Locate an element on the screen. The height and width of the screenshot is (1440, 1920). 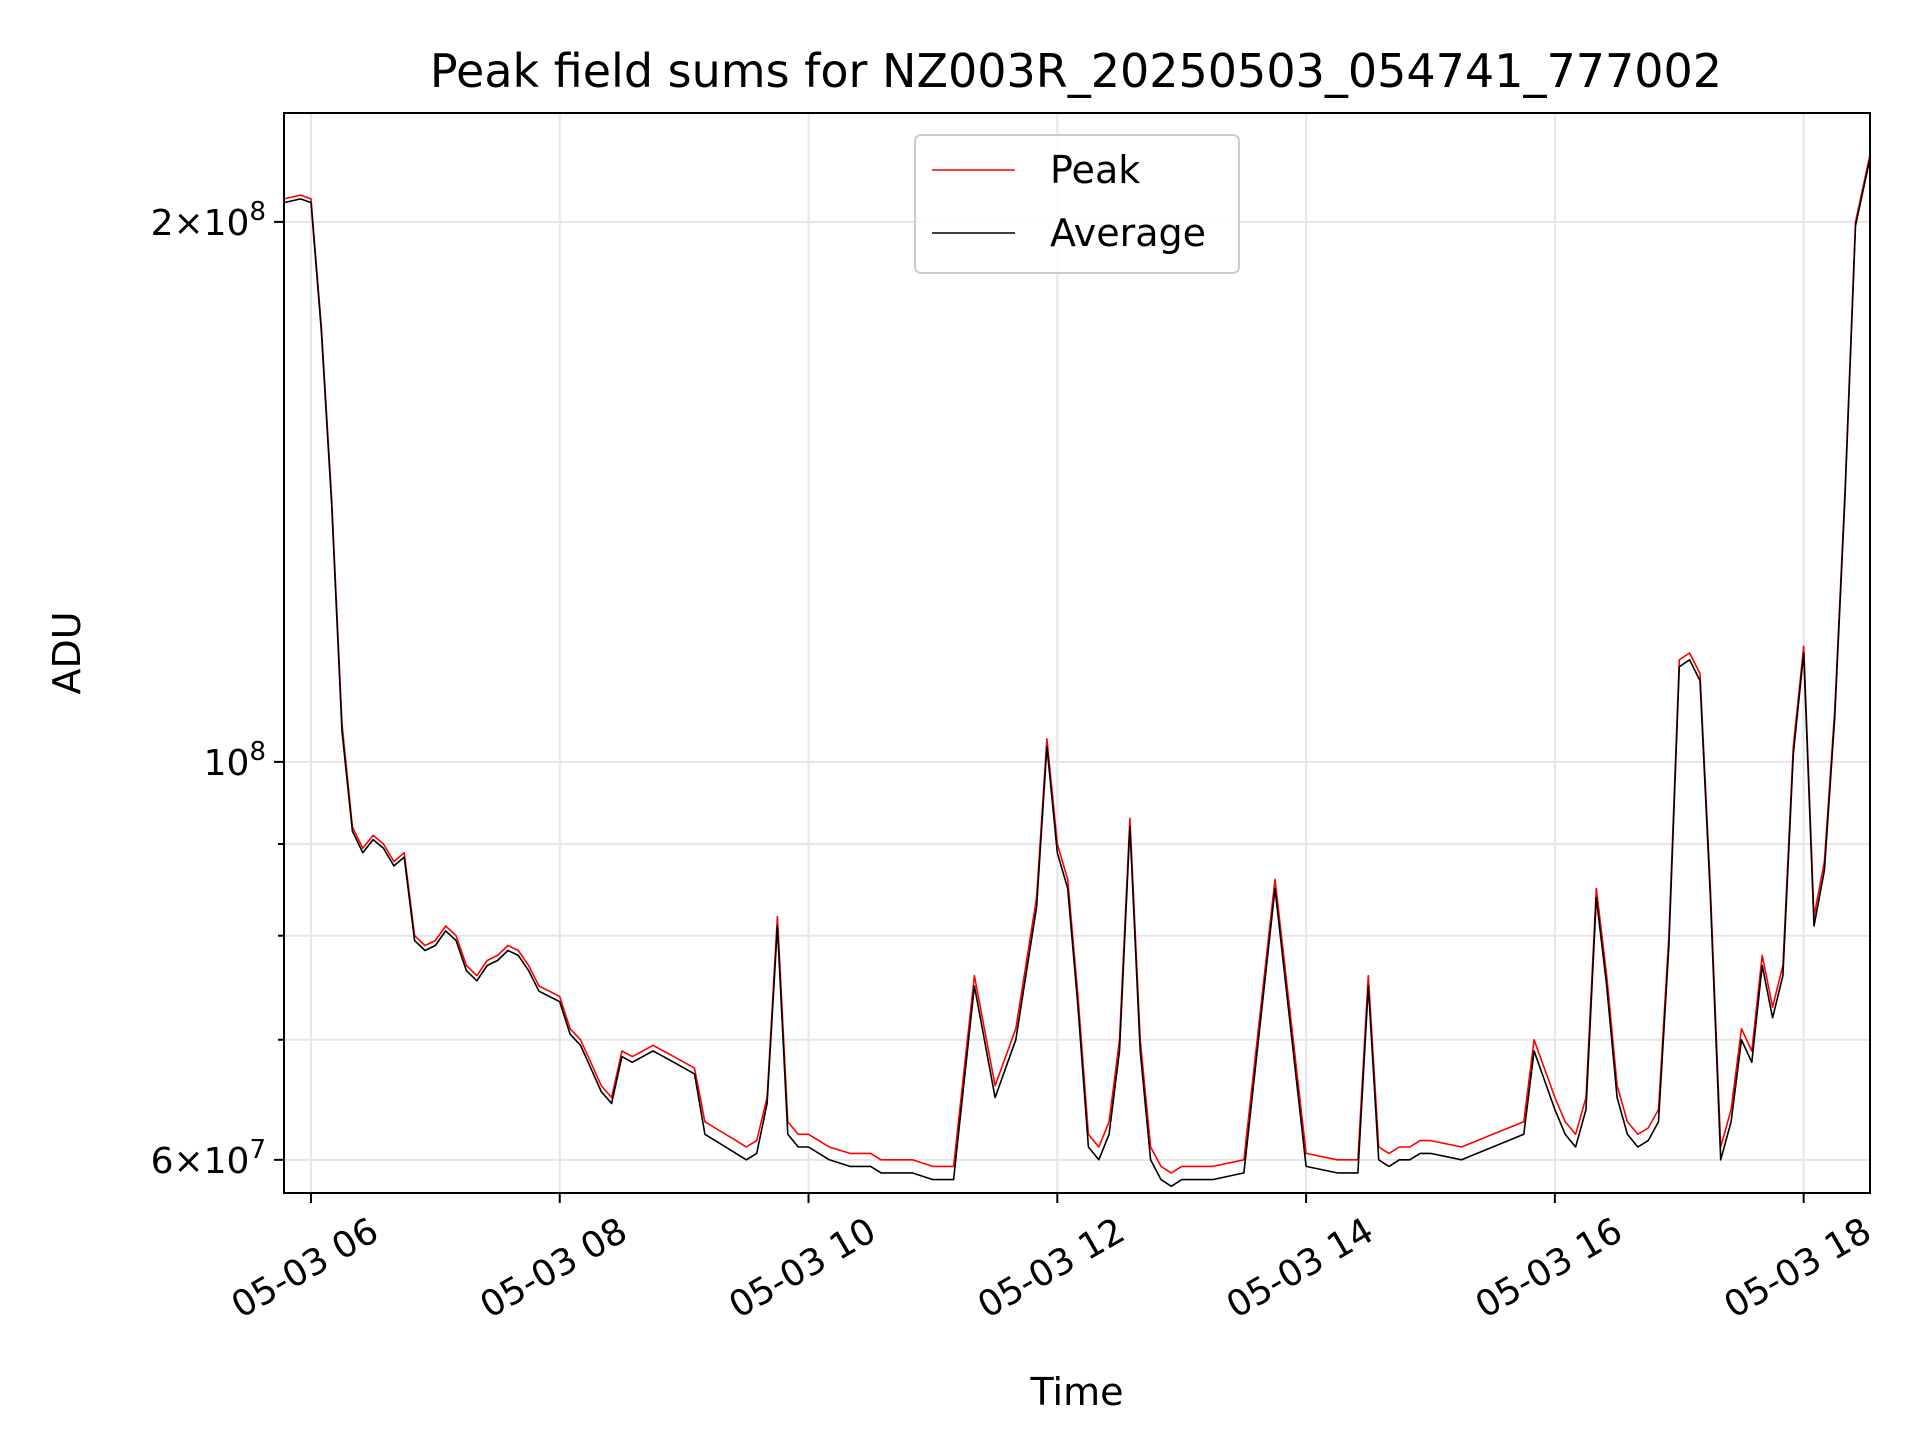
x-axis-title: Time is located at coordinates (1077, 1392).